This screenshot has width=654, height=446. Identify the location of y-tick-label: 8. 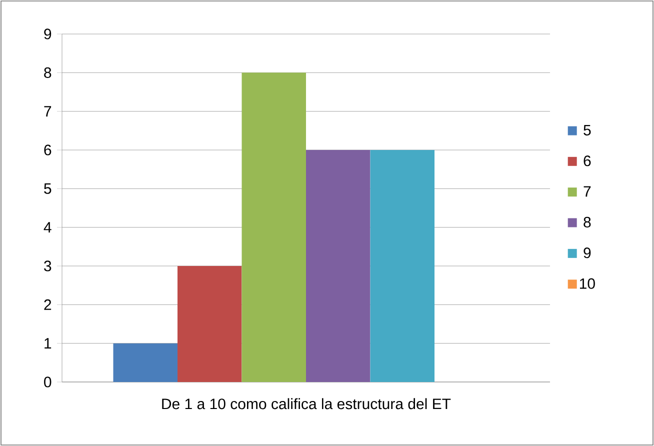
(48, 72).